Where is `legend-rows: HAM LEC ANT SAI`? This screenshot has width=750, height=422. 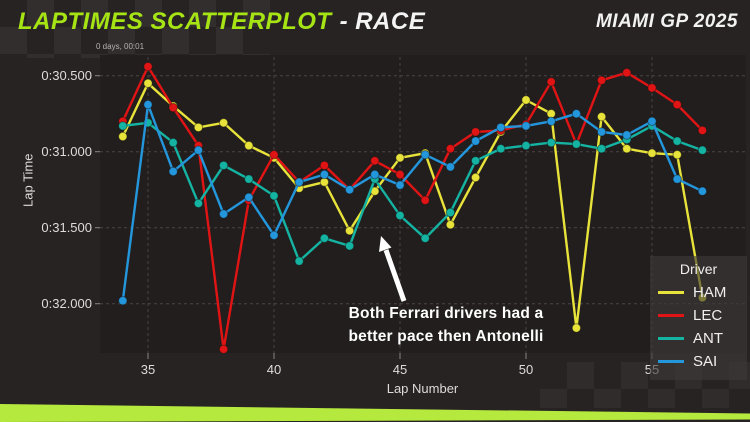 legend-rows: HAM LEC ANT SAI is located at coordinates (698, 327).